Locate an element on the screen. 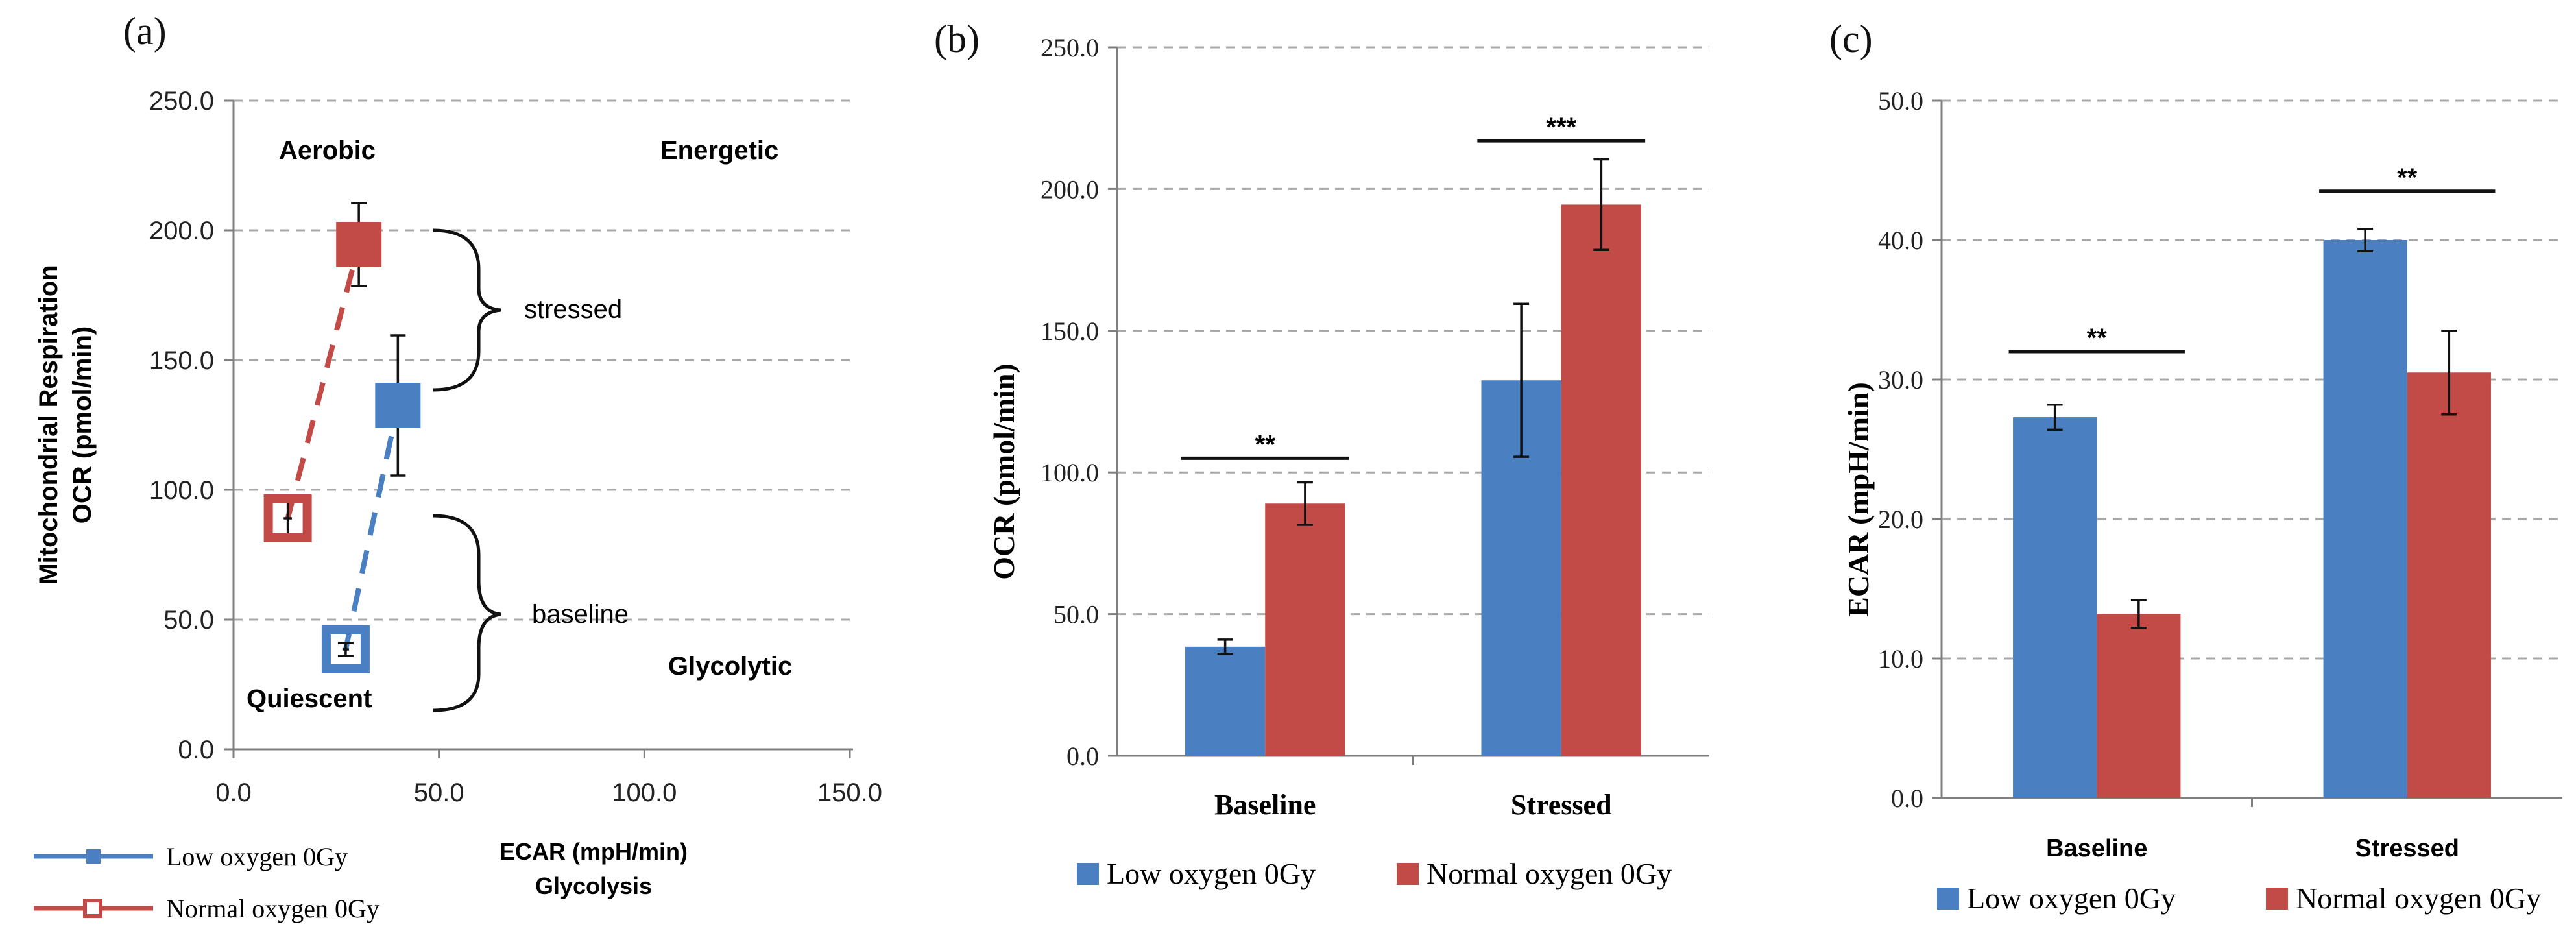 The width and height of the screenshot is (2576, 942). y-tick-label: 10.0 is located at coordinates (1900, 658).